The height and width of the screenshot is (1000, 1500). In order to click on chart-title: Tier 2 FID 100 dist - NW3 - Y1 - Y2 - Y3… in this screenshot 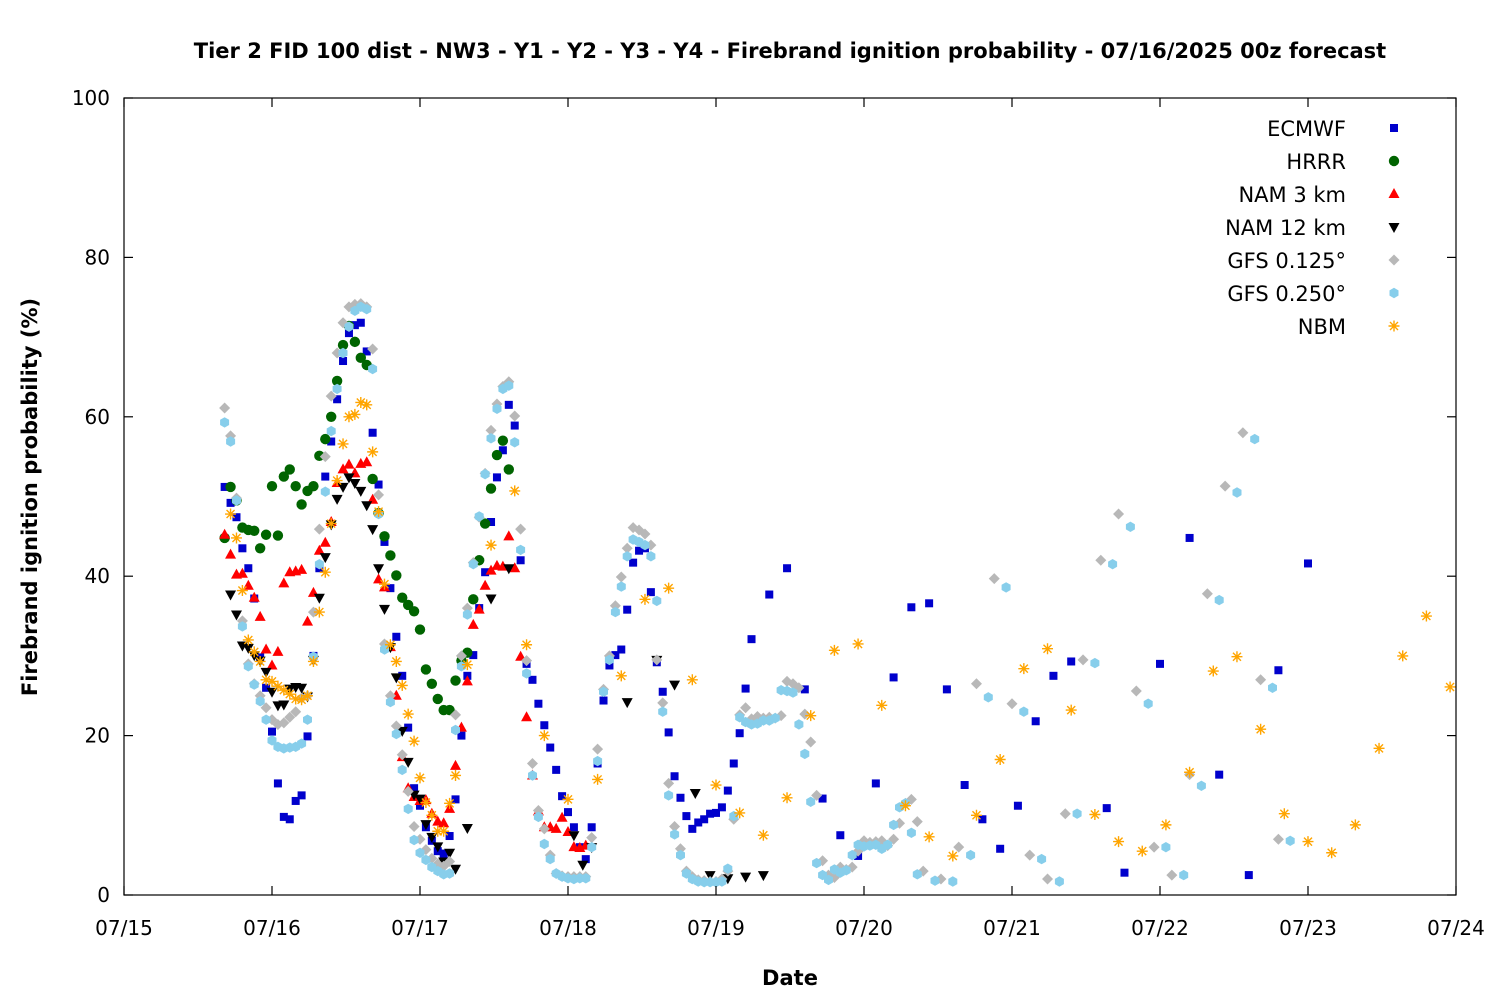, I will do `click(790, 51)`.